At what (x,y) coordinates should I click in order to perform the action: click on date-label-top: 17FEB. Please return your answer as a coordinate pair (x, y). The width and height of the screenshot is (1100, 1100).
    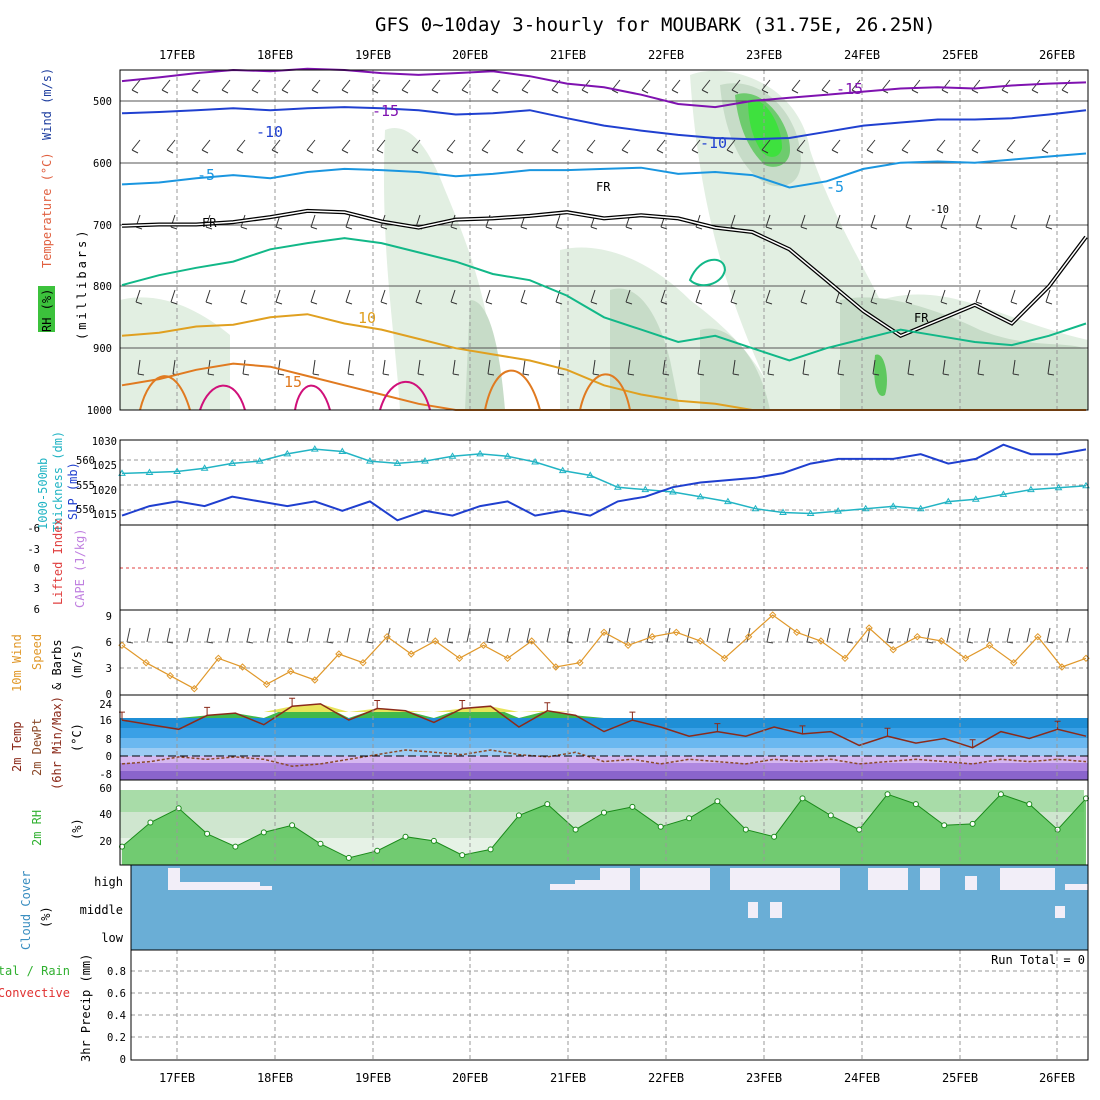
    Looking at the image, I should click on (177, 55).